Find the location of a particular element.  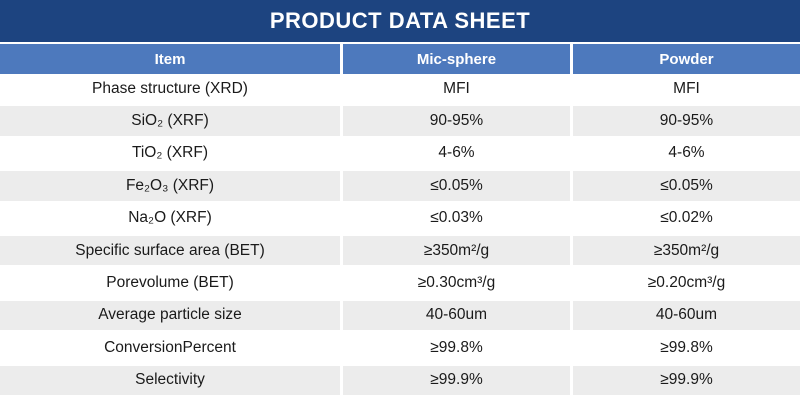

page-title: PRODUCT DATA SHEET is located at coordinates (400, 20).